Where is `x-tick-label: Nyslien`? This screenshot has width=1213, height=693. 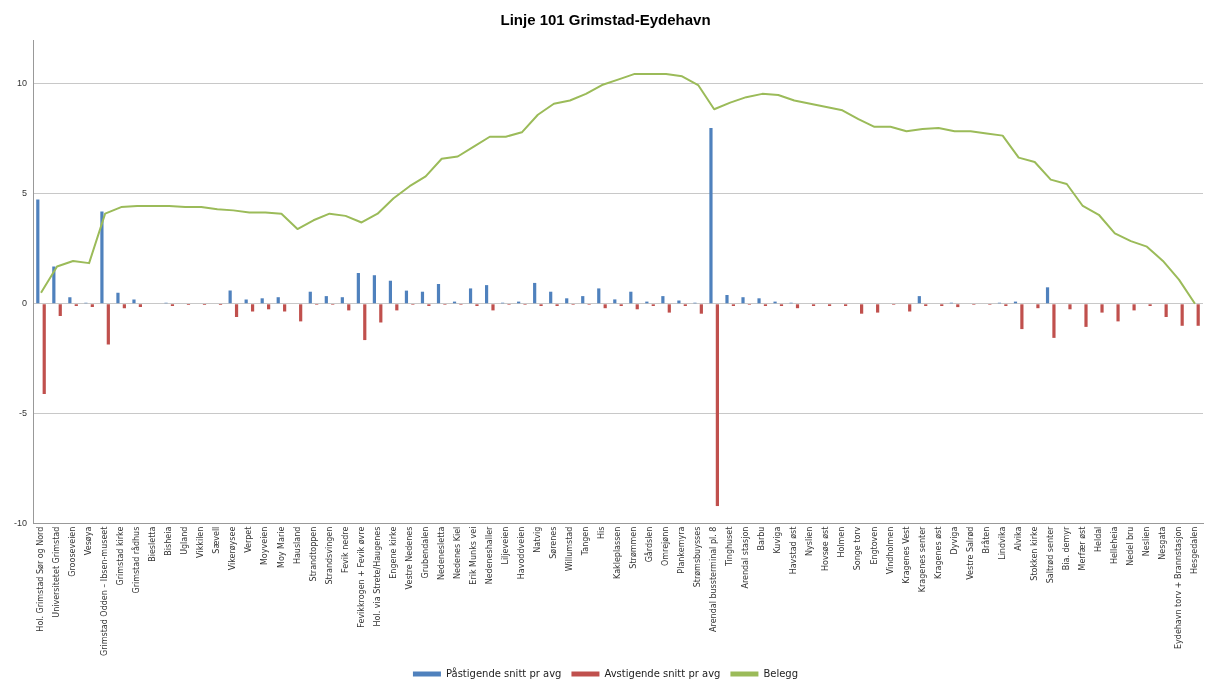
x-tick-label: Nyslien is located at coordinates (810, 541).